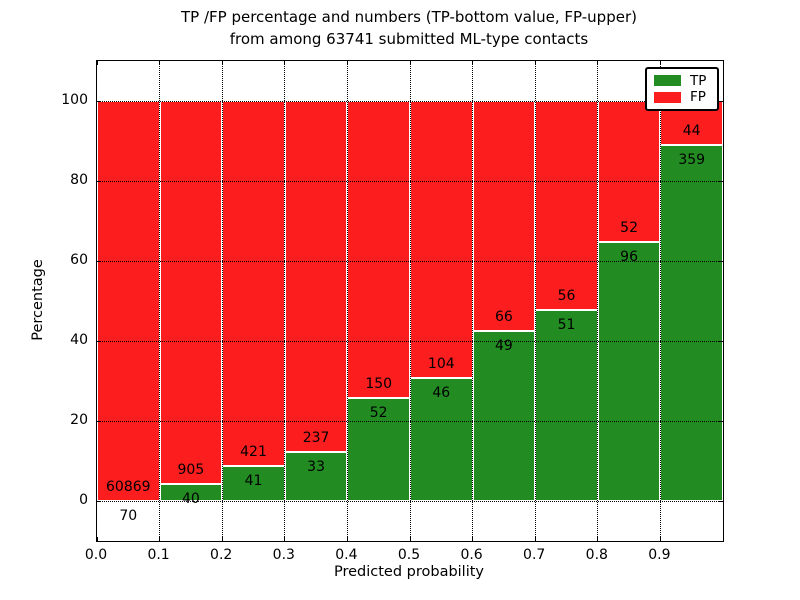 Image resolution: width=800 pixels, height=600 pixels. I want to click on x-tick-label: 0.9, so click(659, 555).